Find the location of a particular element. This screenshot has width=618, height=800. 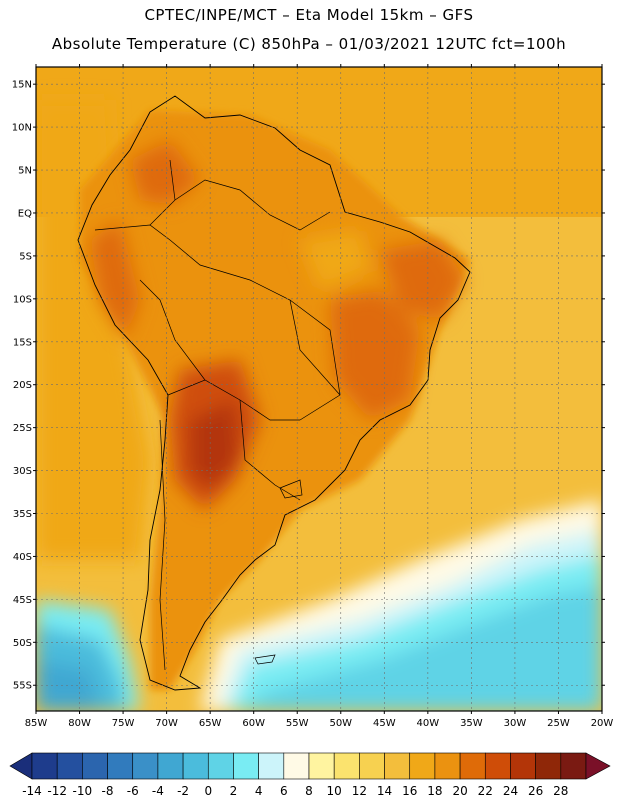

lon-label: 55W is located at coordinates (297, 723).